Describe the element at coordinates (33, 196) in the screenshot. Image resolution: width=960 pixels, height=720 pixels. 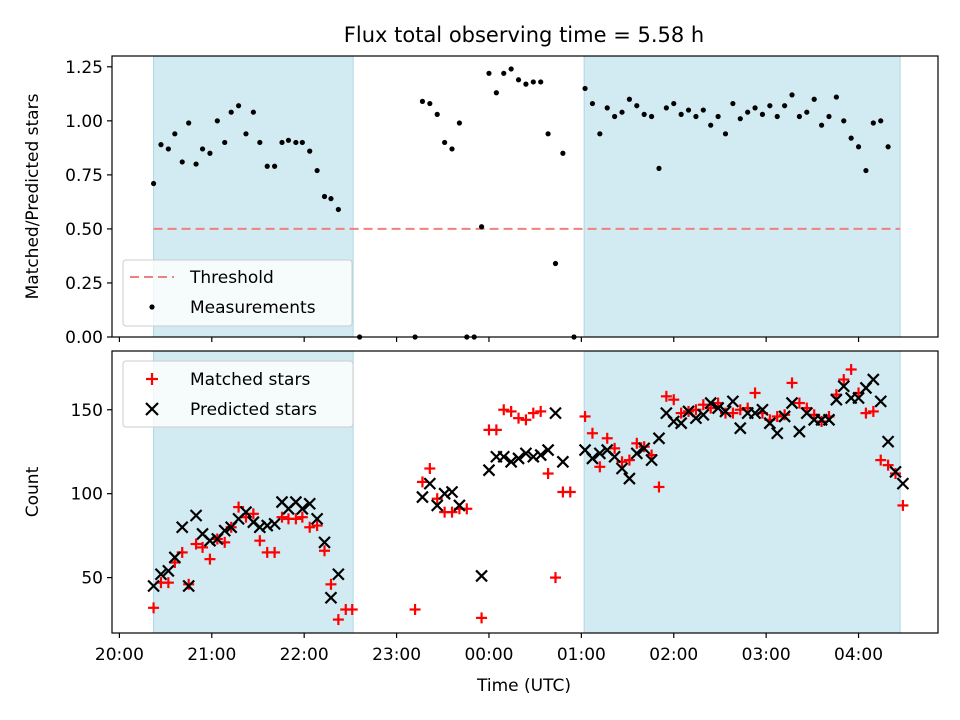
I see `ratio-y-axis-label: Matched/Predicted stars` at that location.